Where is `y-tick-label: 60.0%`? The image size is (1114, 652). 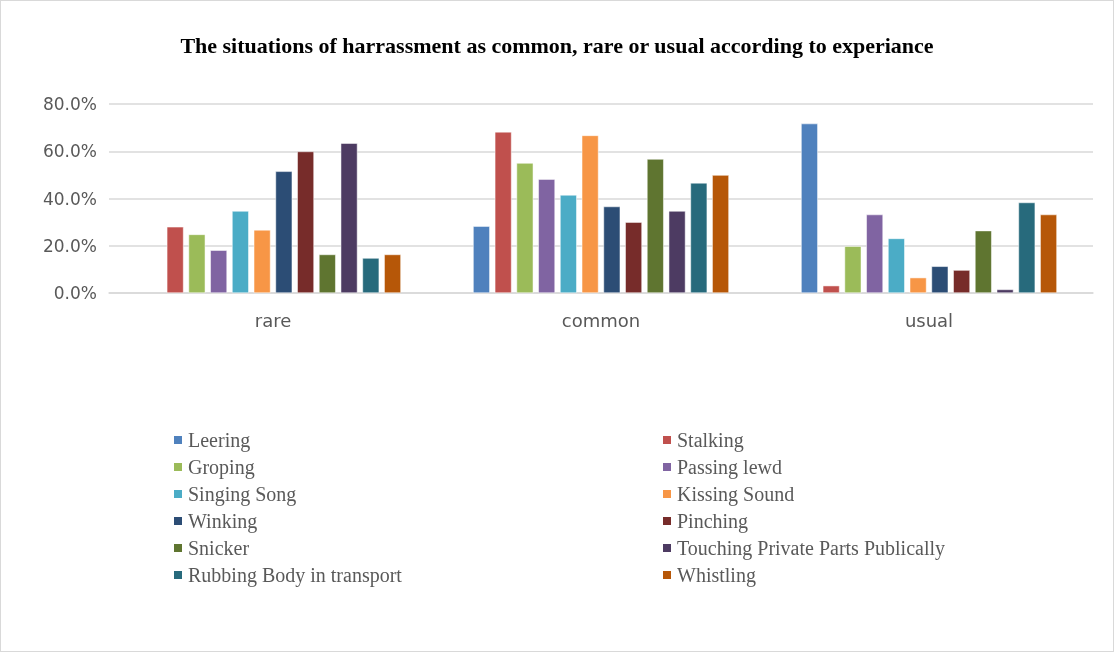
y-tick-label: 60.0% is located at coordinates (69, 151).